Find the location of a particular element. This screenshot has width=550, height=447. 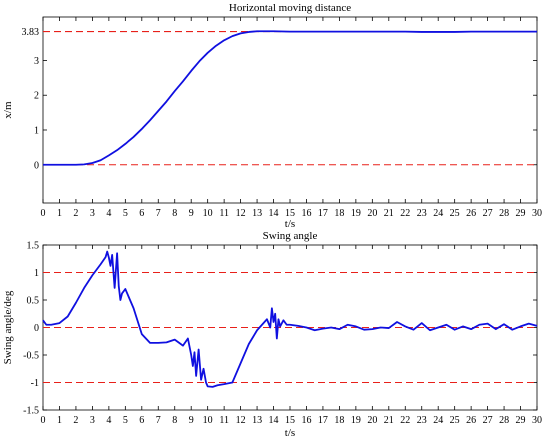

distance-chart-xtick-label: 23 is located at coordinates (422, 213).